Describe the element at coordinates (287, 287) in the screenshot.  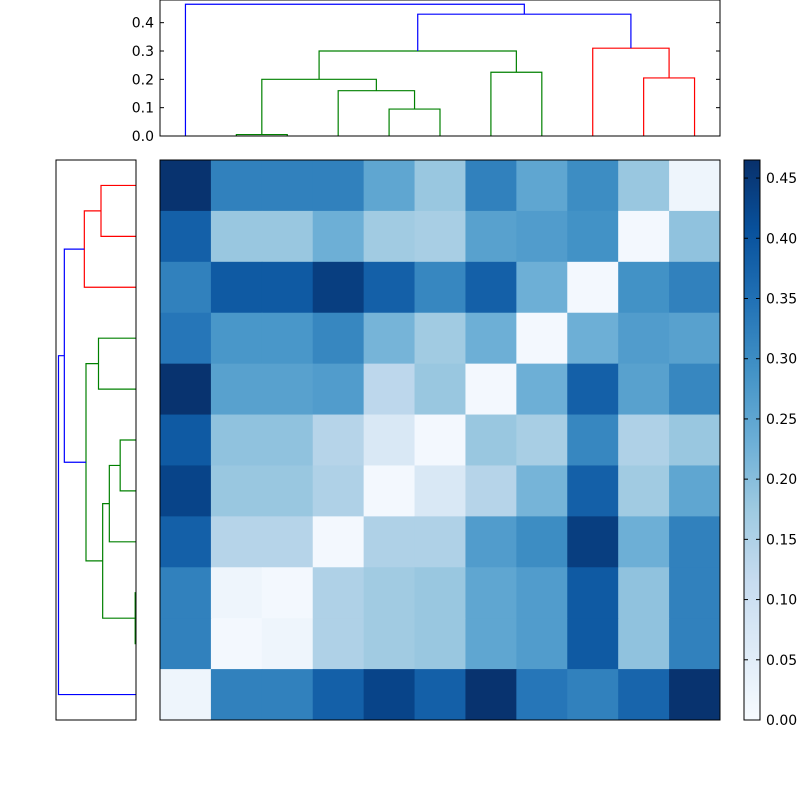
I see `heatmap-cell-r2-c2` at that location.